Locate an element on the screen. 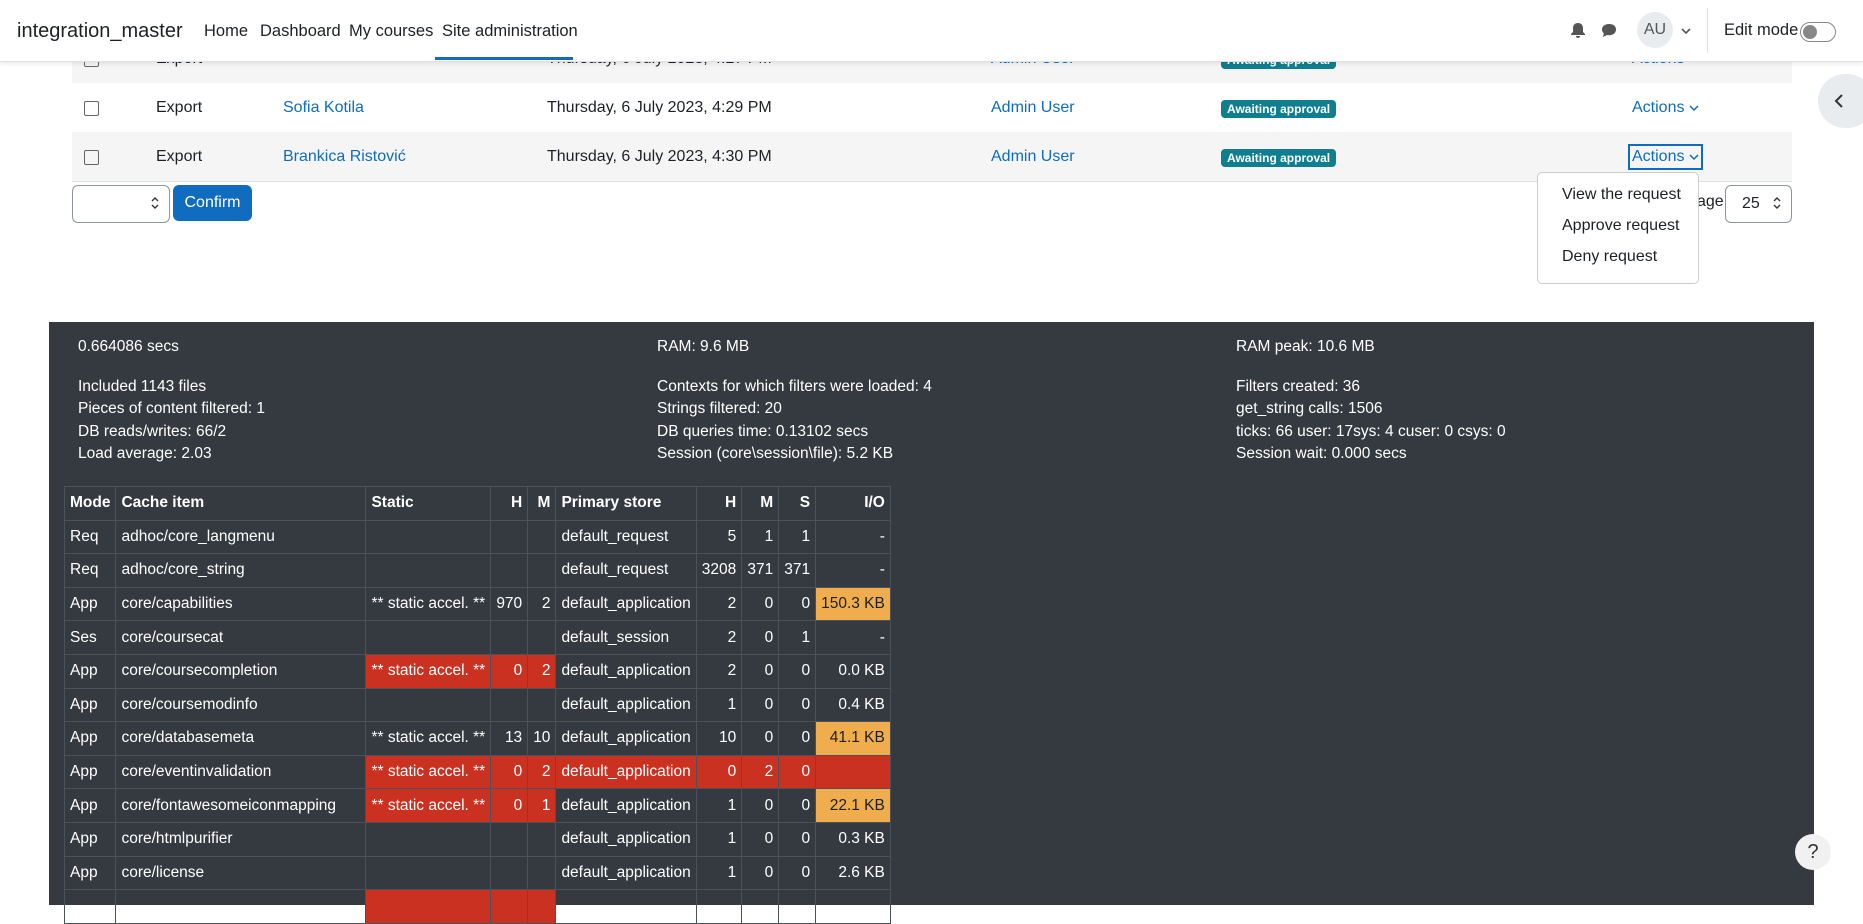 This screenshot has height=924, width=1863. status-badge: Awaiting approval is located at coordinates (1279, 158).